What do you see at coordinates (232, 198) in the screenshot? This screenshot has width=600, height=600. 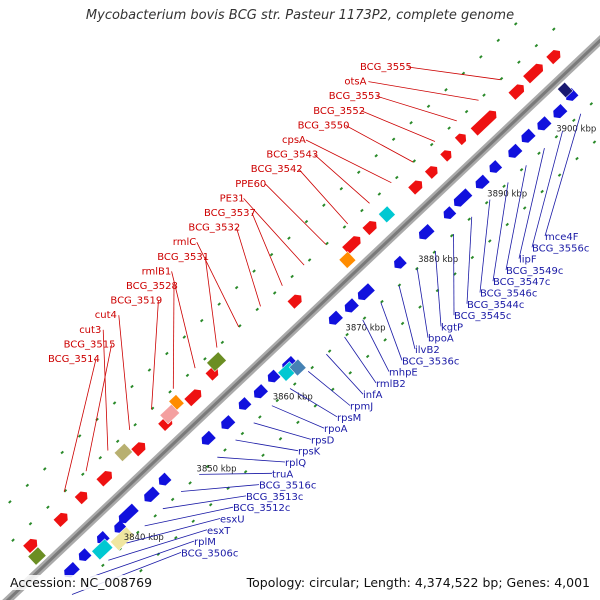 I see `forward-gene-label: PE31` at bounding box center [232, 198].